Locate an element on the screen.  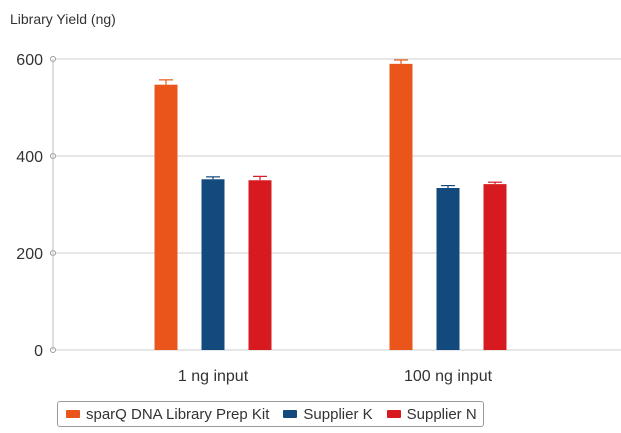
y-tick-label: 0 is located at coordinates (38, 351).